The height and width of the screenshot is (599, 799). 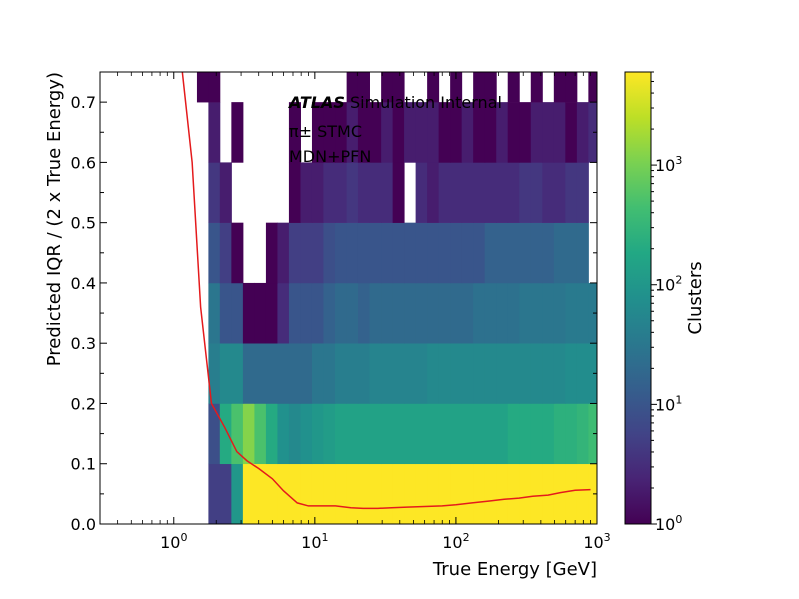 What do you see at coordinates (83, 524) in the screenshot?
I see `y-tick-label: 0.0` at bounding box center [83, 524].